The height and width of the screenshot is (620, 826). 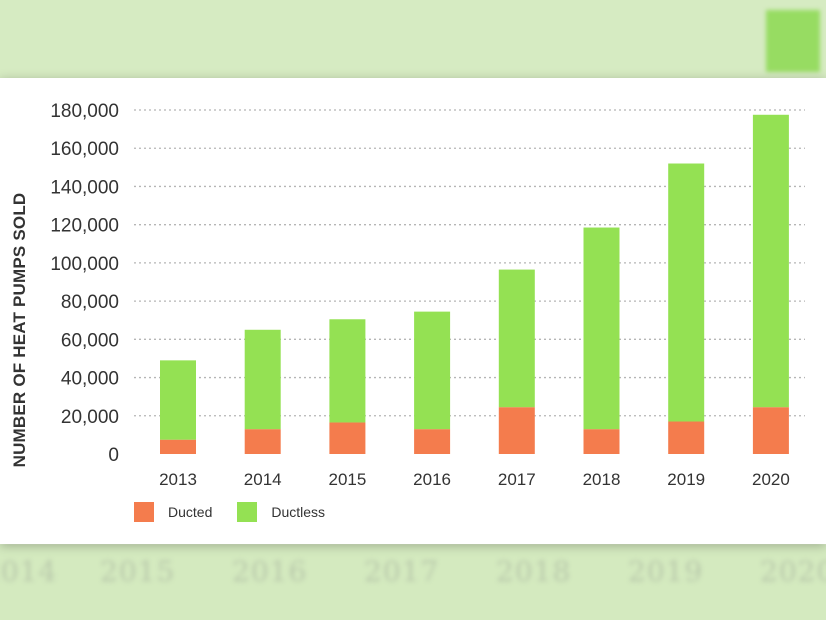 I want to click on legend-swatch-ductless, so click(x=247, y=512).